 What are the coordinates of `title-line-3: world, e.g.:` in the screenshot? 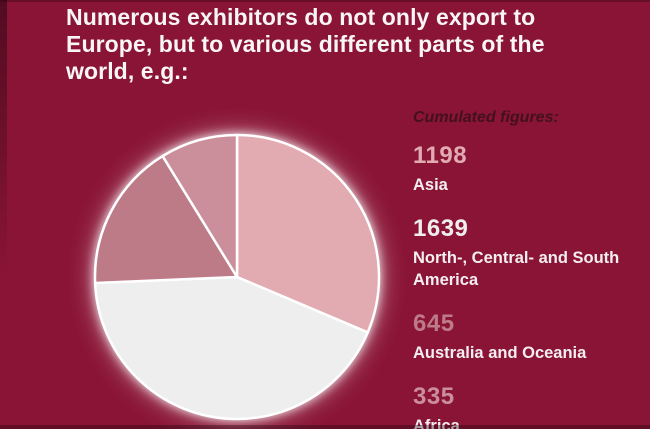 It's located at (127, 71).